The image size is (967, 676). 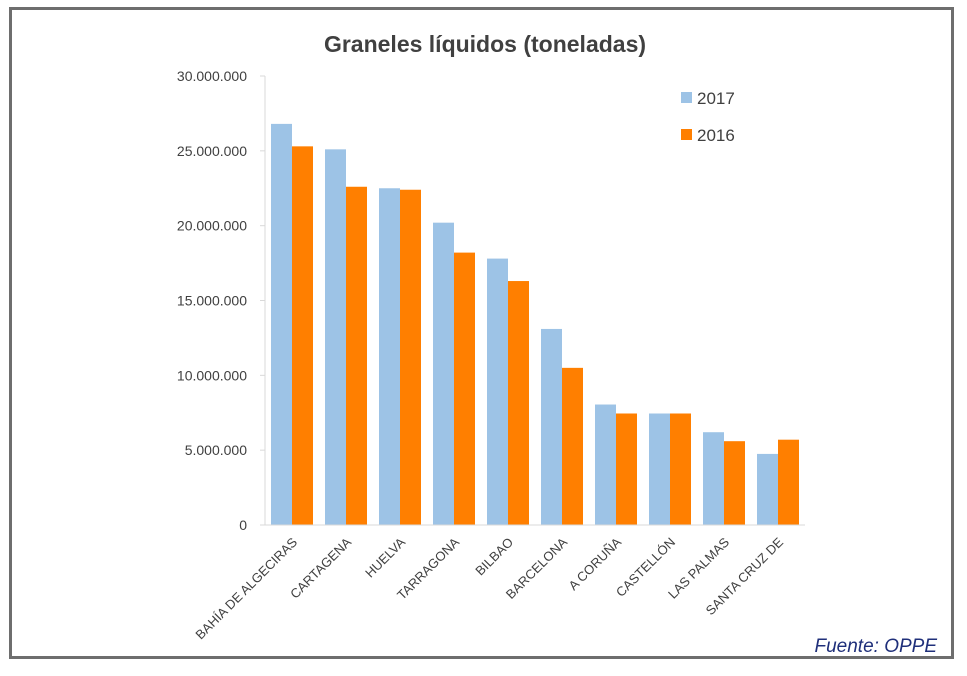 I want to click on y-tick-label: 10.000.000, so click(x=212, y=375).